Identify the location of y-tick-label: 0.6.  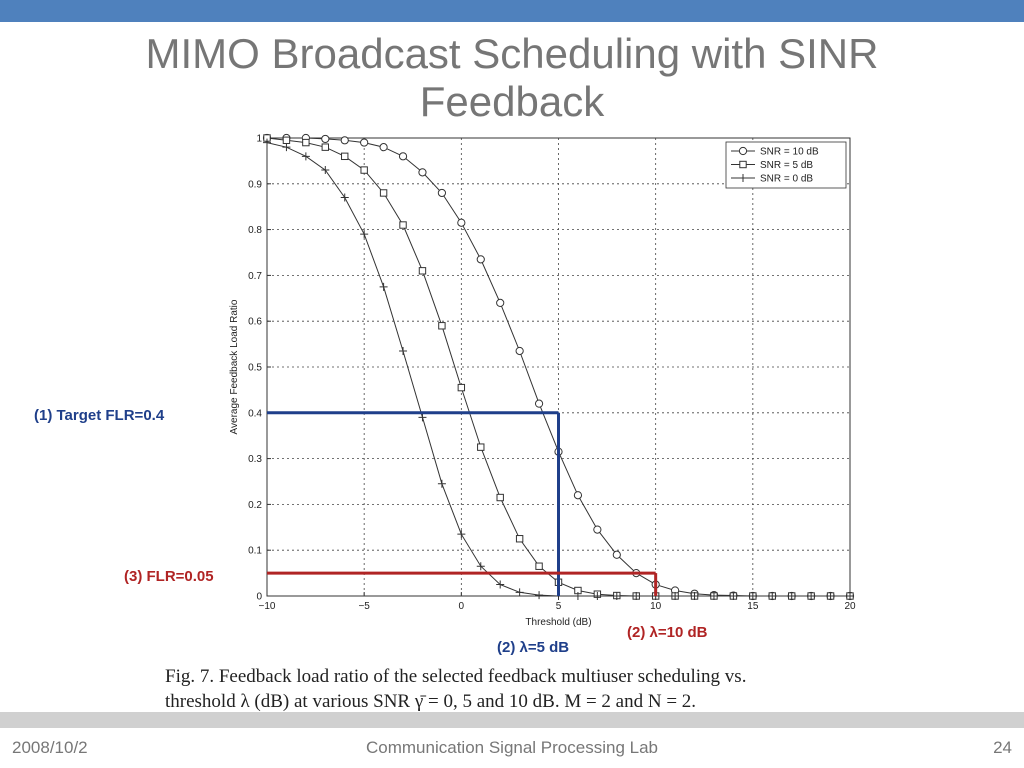
(255, 322).